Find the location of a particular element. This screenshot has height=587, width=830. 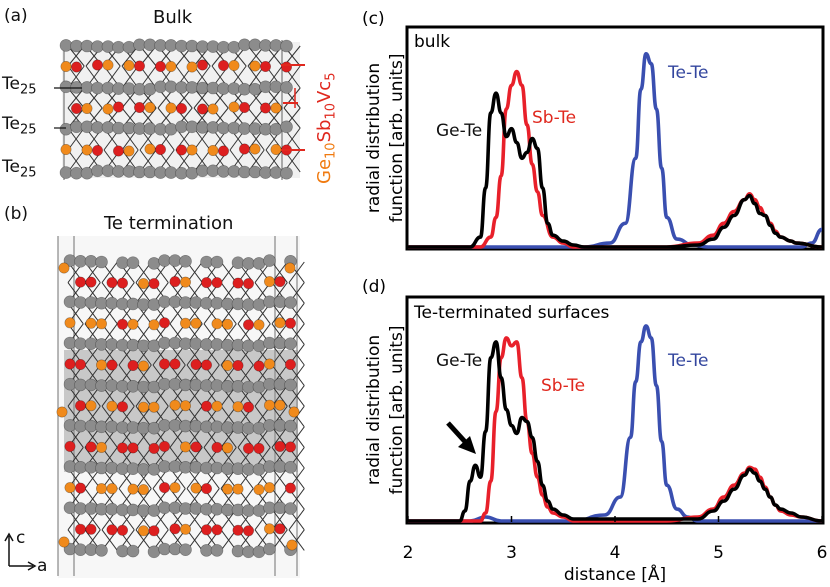

composition-part-2: Sb is located at coordinates (324, 131).